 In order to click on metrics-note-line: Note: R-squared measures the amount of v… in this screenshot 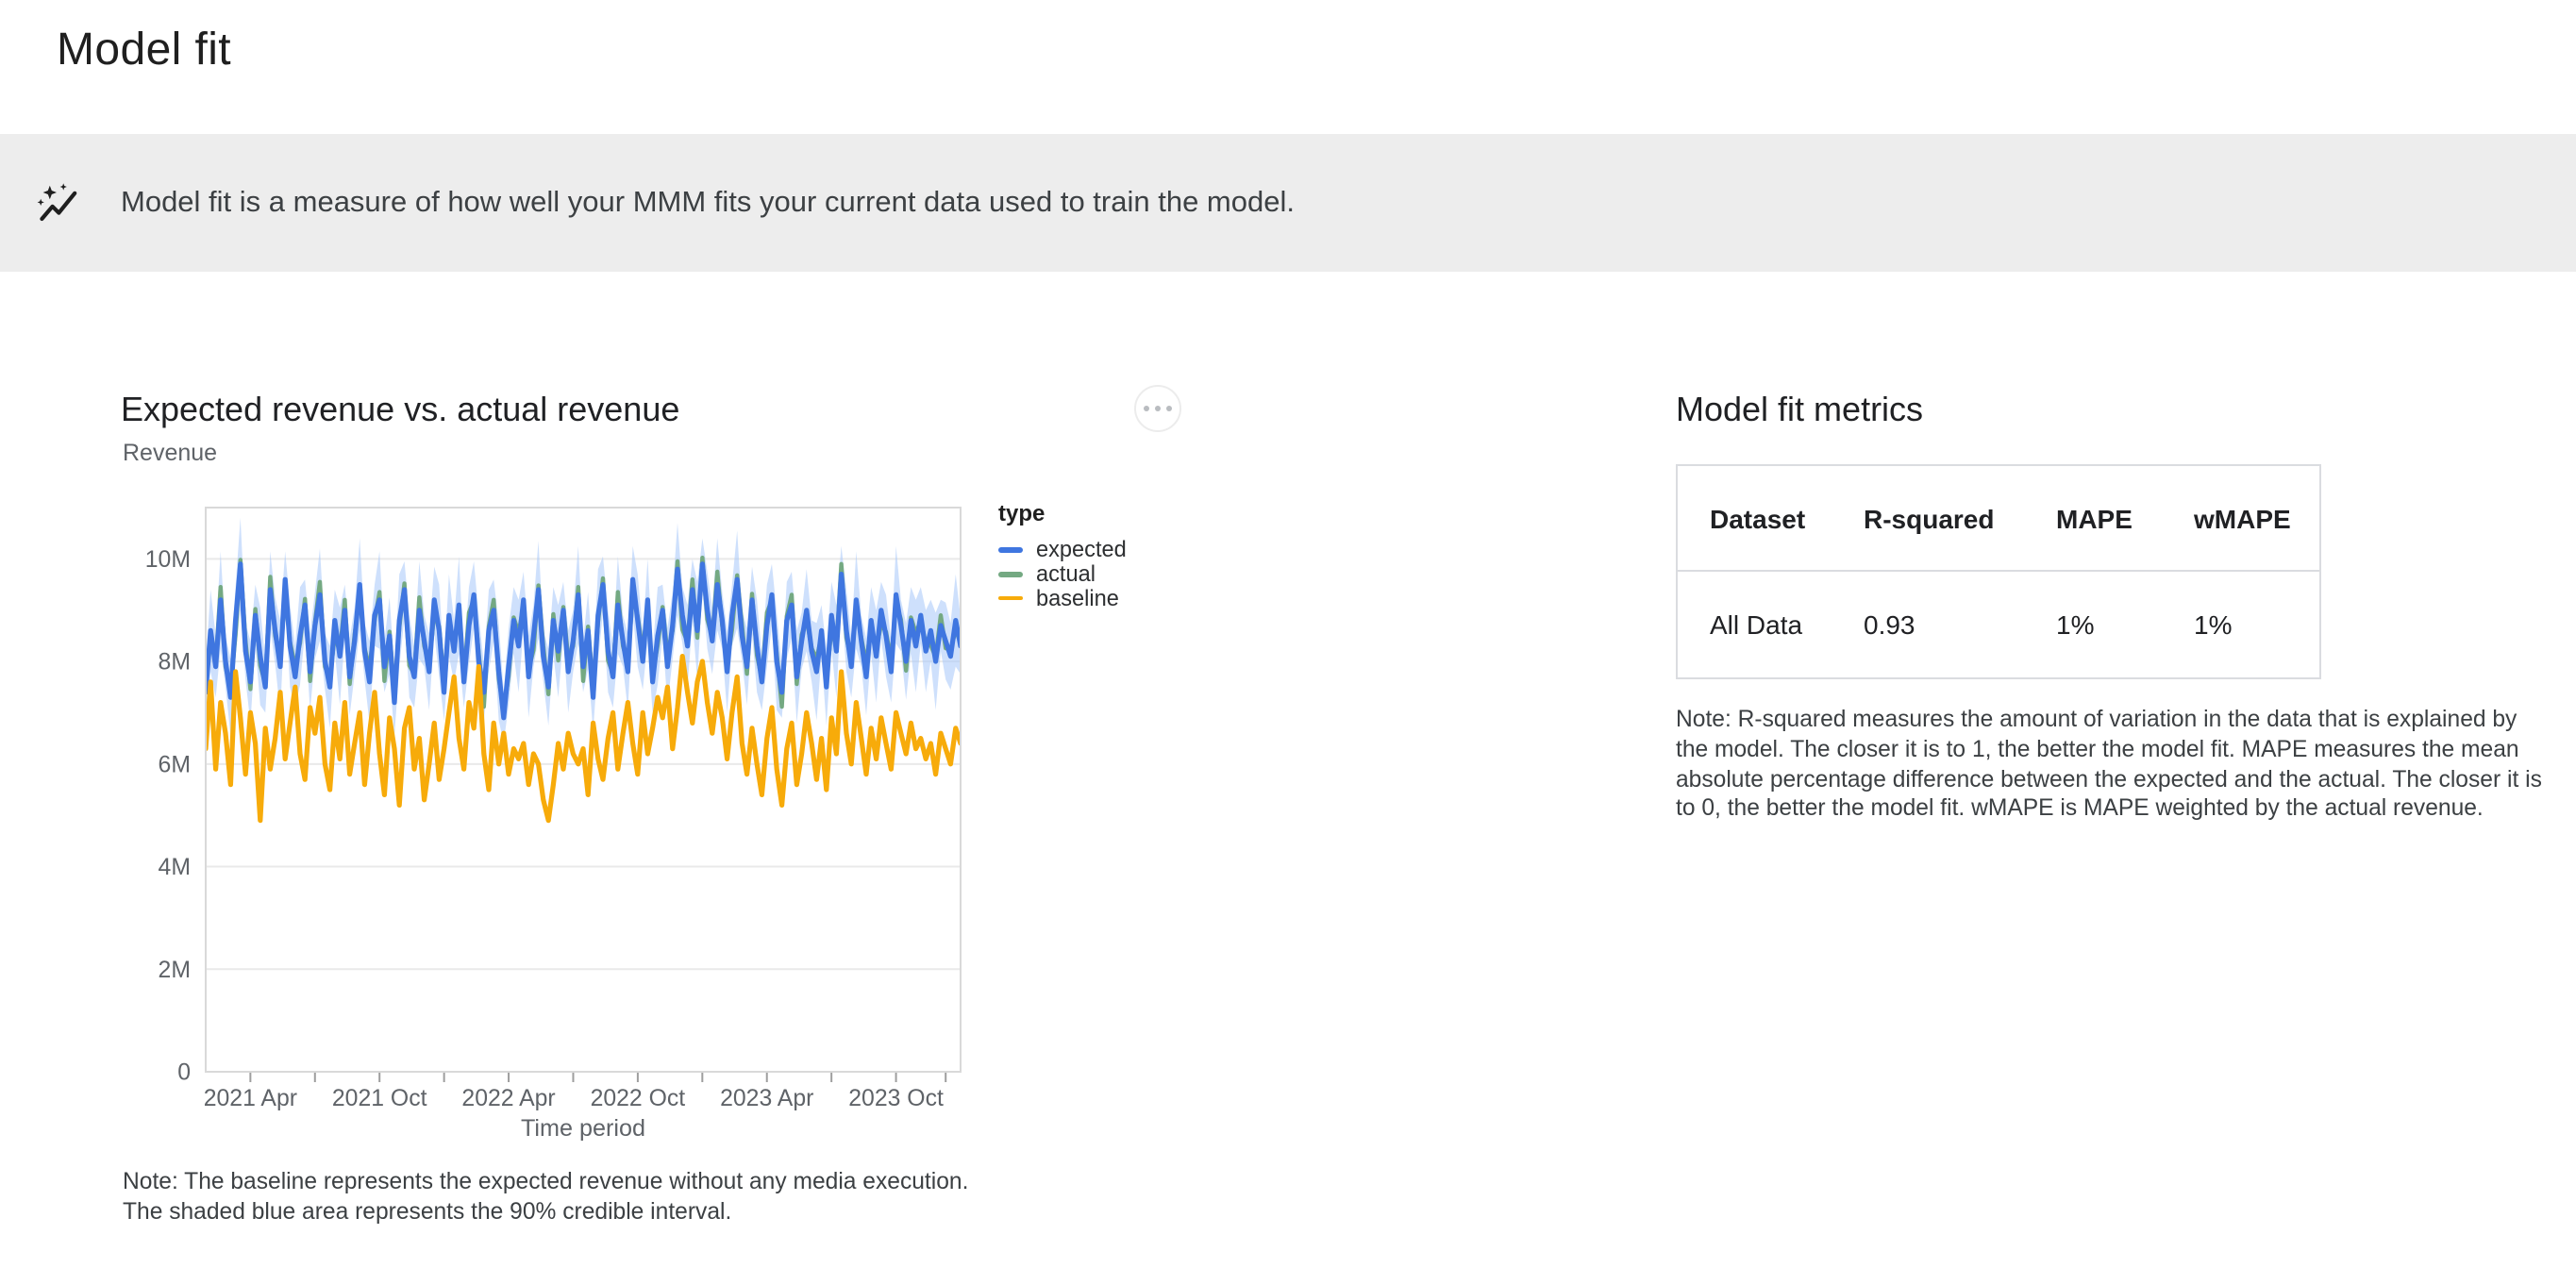, I will do `click(2096, 719)`.